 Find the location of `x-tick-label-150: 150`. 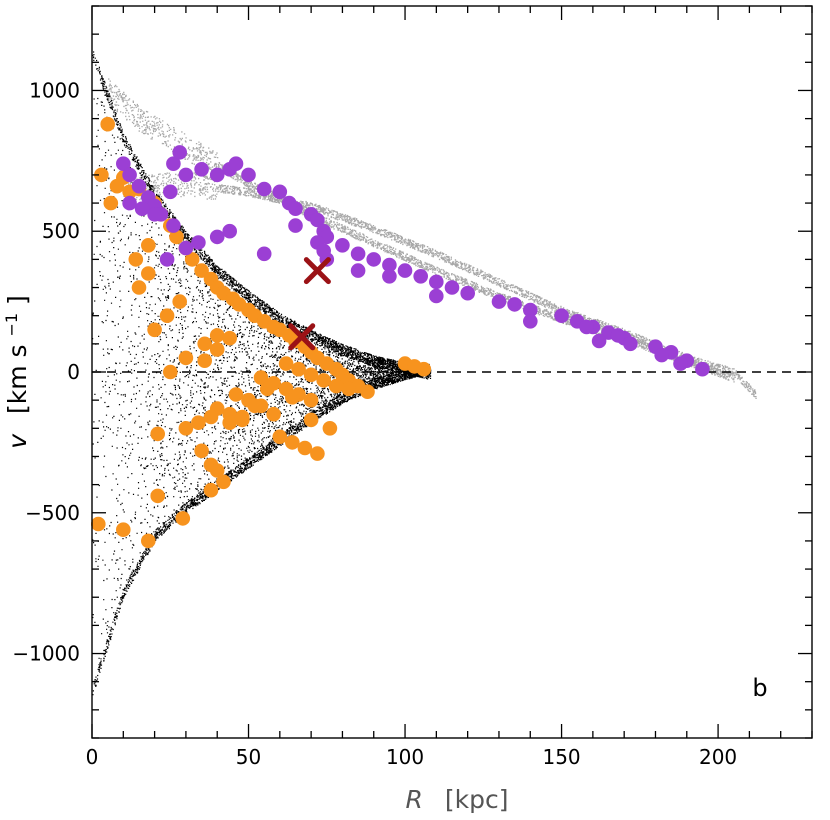

x-tick-label-150: 150 is located at coordinates (561, 757).